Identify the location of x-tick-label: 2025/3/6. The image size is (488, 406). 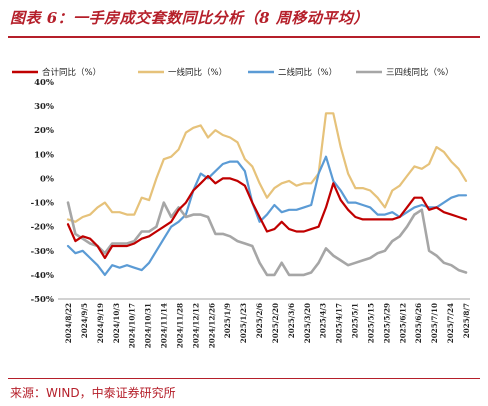
(291, 320).